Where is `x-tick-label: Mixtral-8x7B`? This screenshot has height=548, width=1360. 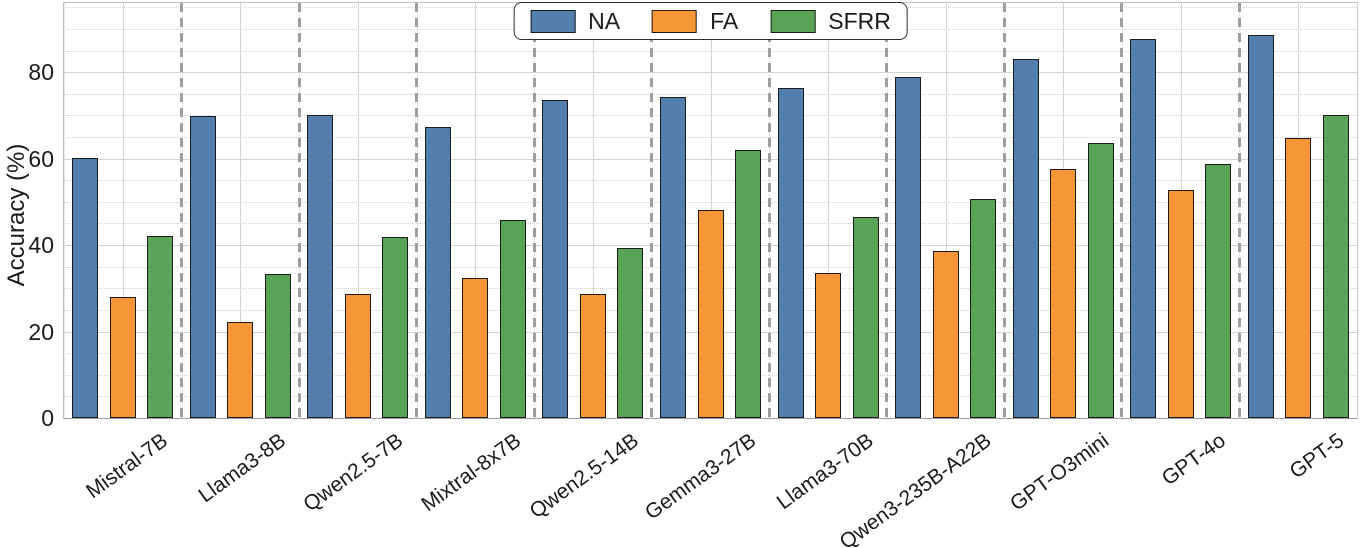
x-tick-label: Mixtral-8x7B is located at coordinates (471, 473).